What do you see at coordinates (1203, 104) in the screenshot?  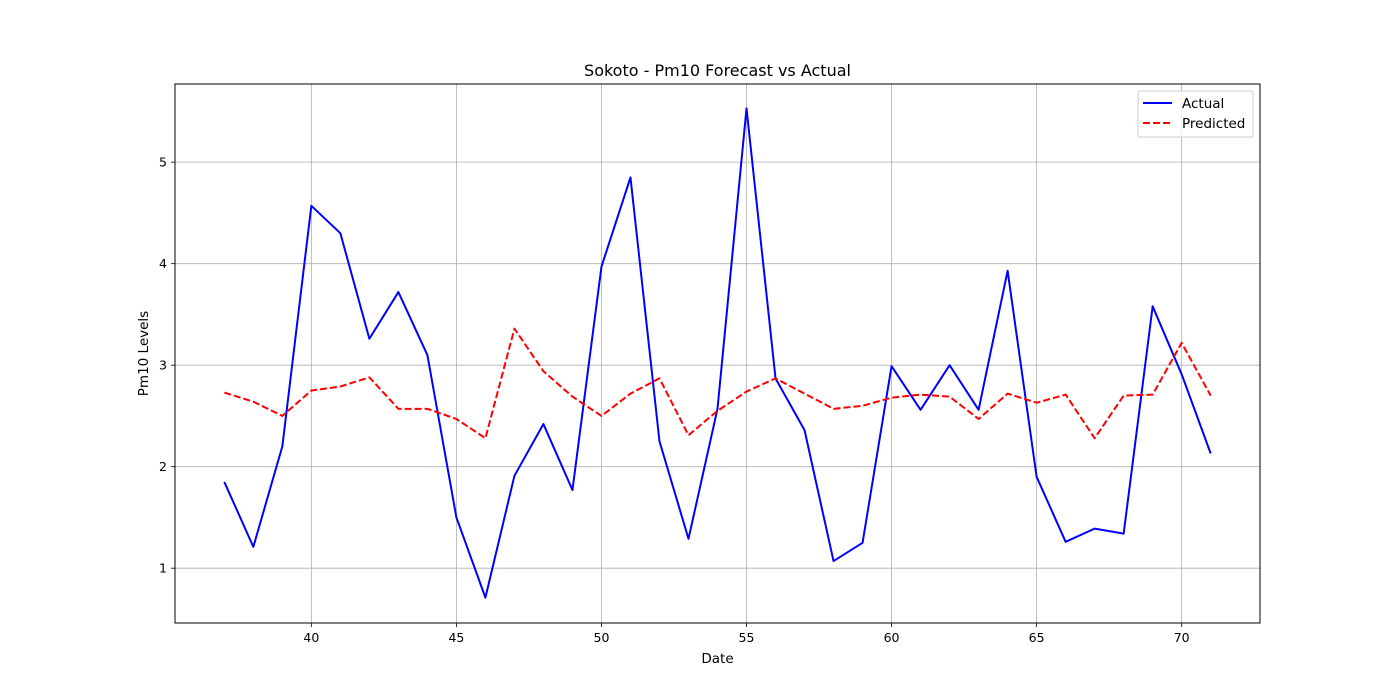 I see `legend-label-actual: Actual` at bounding box center [1203, 104].